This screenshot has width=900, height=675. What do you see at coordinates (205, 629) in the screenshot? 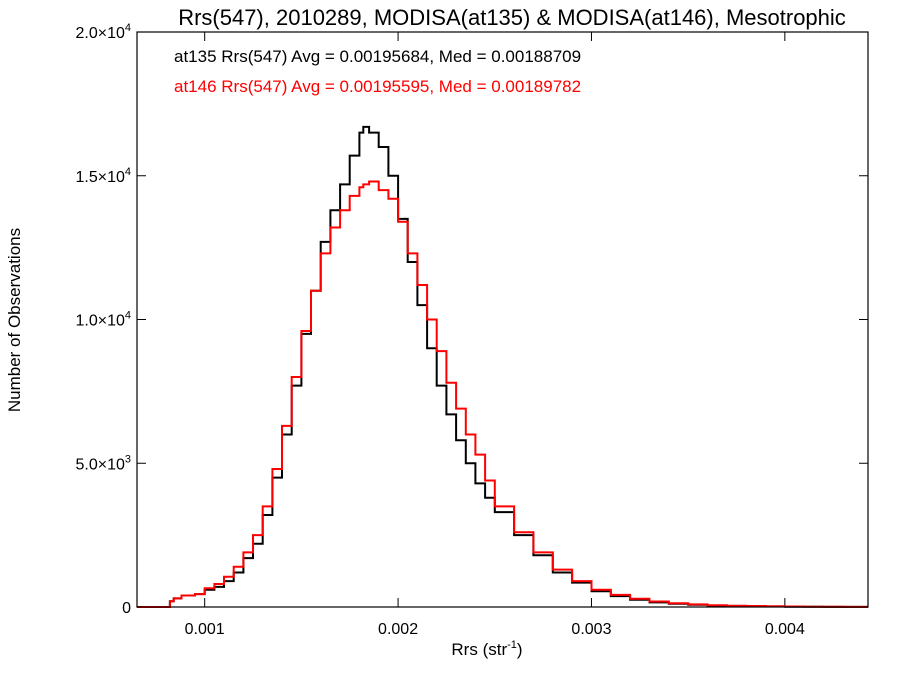
I see `x-tick-label: 0.001` at bounding box center [205, 629].